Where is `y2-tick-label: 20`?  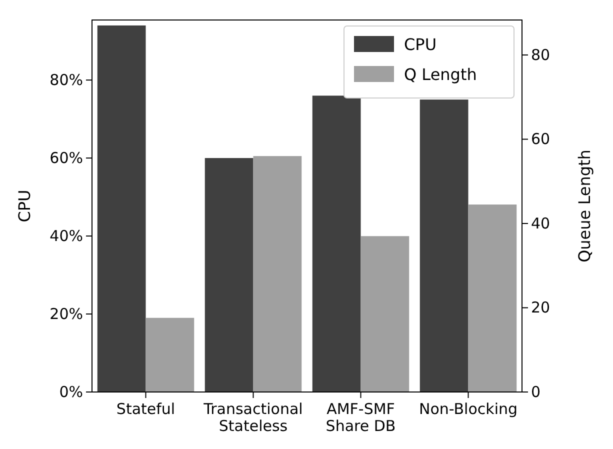 y2-tick-label: 20 is located at coordinates (540, 307).